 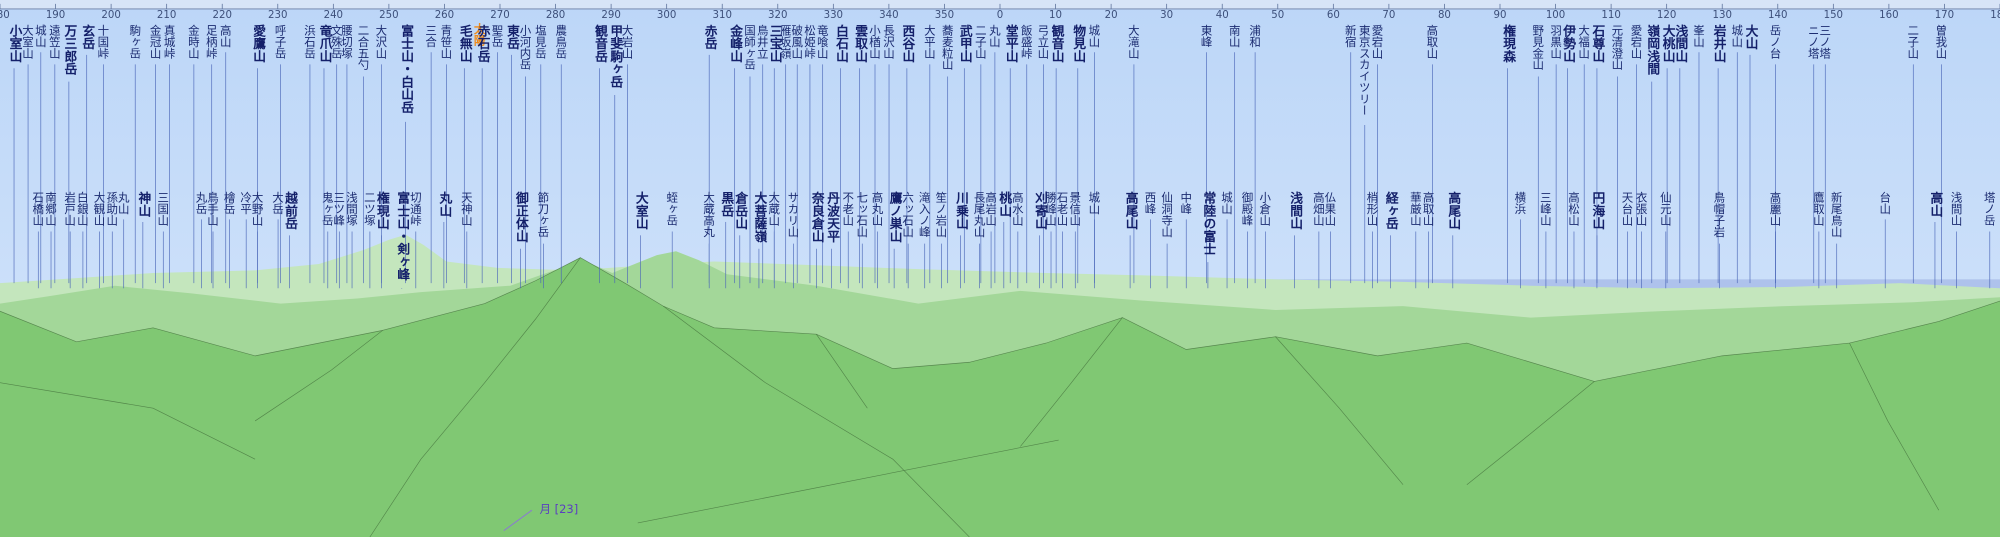 I want to click on compass-label: 130, so click(x=1721, y=15).